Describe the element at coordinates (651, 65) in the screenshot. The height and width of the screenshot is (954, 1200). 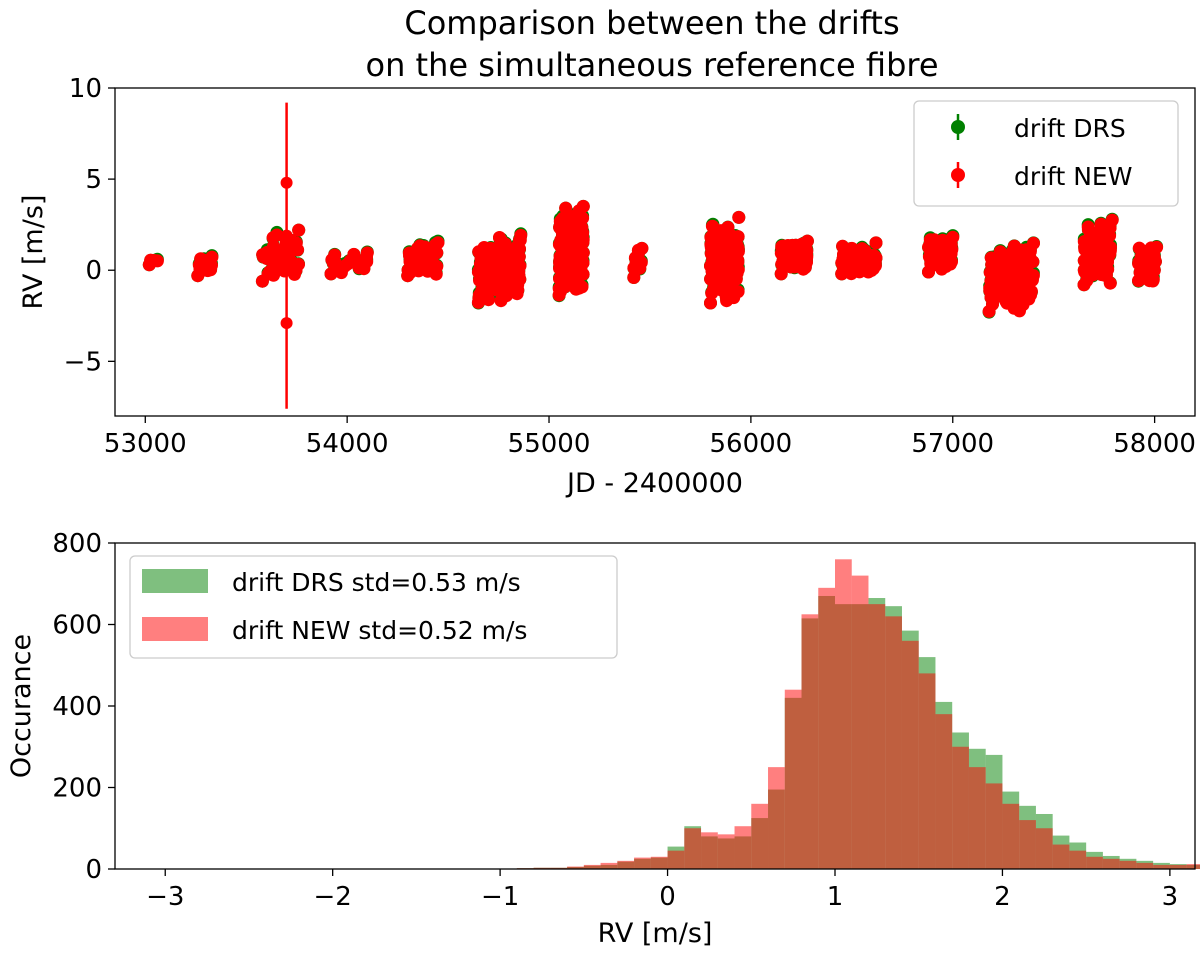
I see `chart-title-line-2: on the simultaneous reference fibre` at that location.